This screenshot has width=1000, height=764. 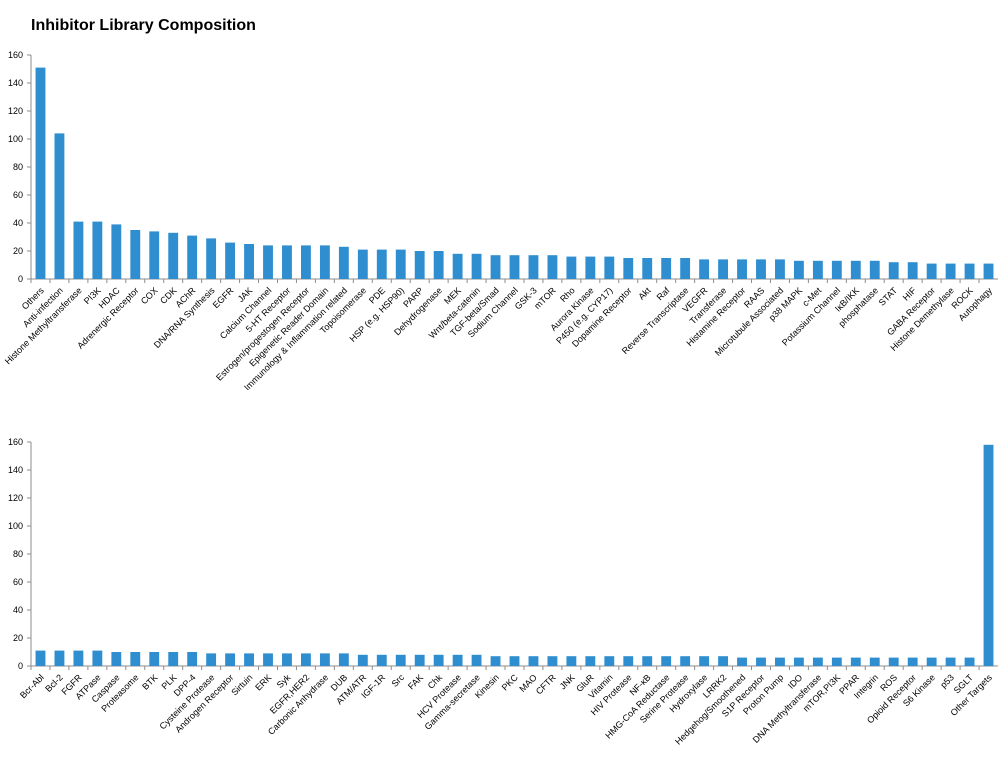 What do you see at coordinates (263, 682) in the screenshot?
I see `category-label: ERK` at bounding box center [263, 682].